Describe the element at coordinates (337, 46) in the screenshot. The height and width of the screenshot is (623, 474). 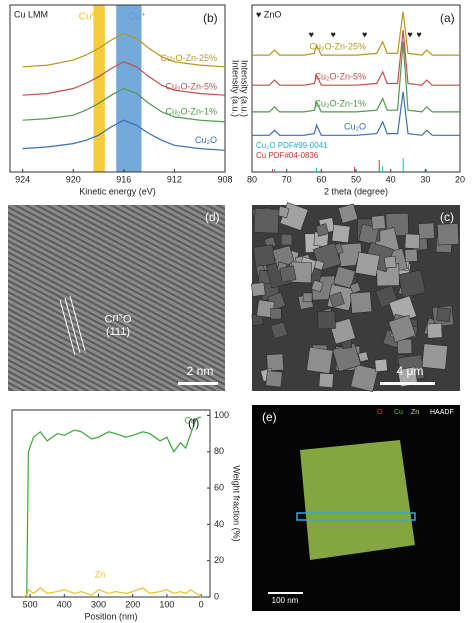
I see `series-label: Cu₂O-Zn-25%` at that location.